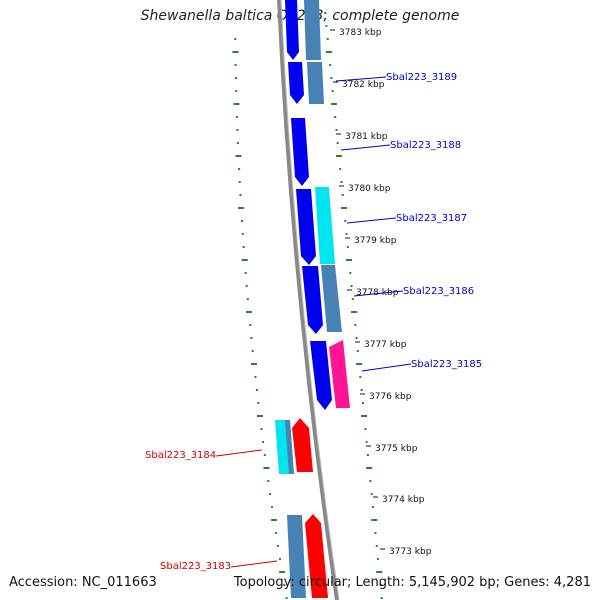 The image size is (600, 600). What do you see at coordinates (425, 145) in the screenshot?
I see `gene-label: Sbal223_3188` at bounding box center [425, 145].